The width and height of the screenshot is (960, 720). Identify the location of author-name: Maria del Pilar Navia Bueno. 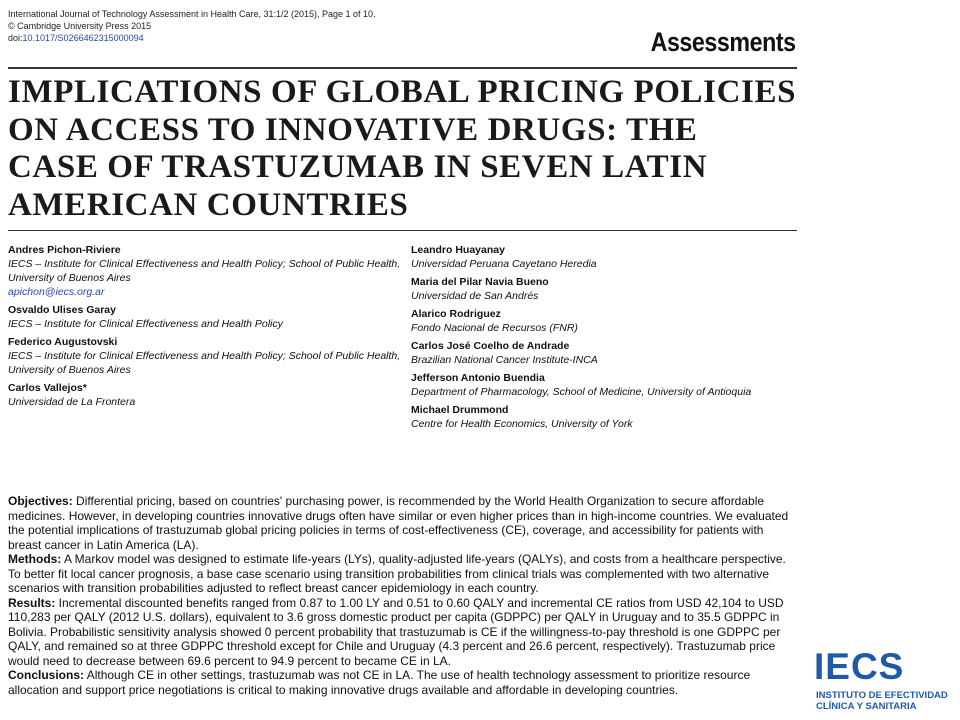
(480, 282).